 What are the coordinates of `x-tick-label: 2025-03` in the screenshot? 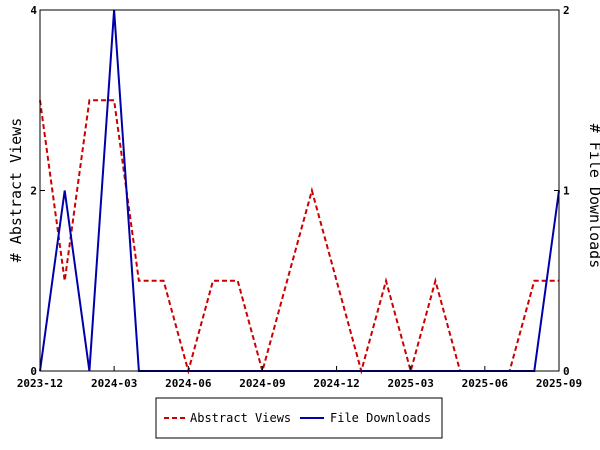 It's located at (411, 383).